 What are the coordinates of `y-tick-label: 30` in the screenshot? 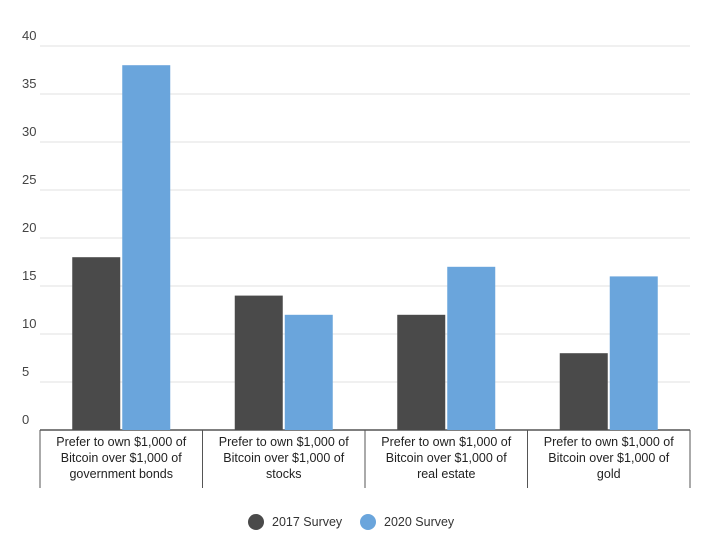 It's located at (29, 131).